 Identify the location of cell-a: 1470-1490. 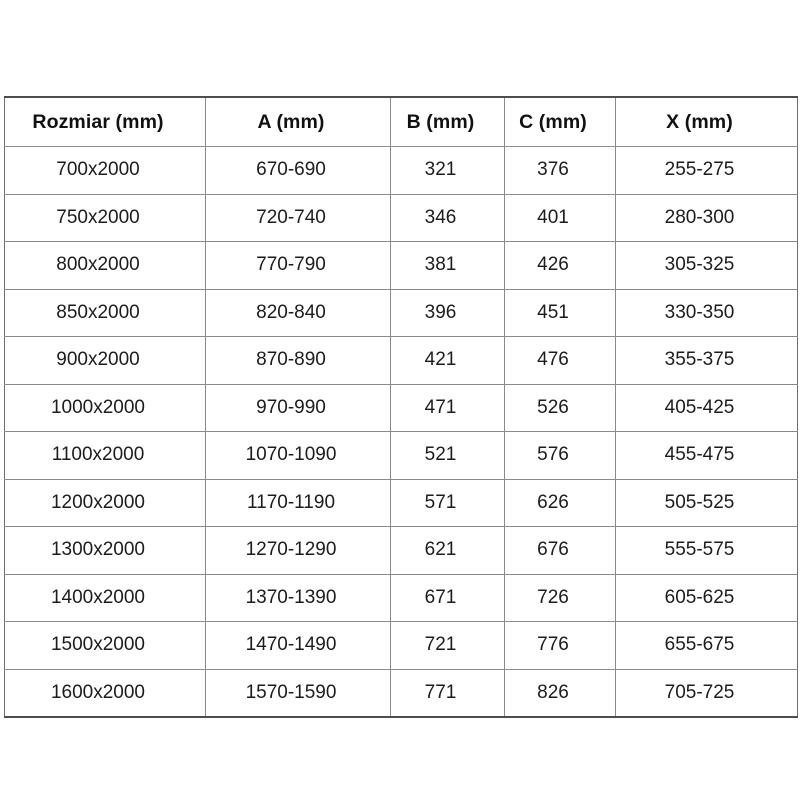
(298, 645).